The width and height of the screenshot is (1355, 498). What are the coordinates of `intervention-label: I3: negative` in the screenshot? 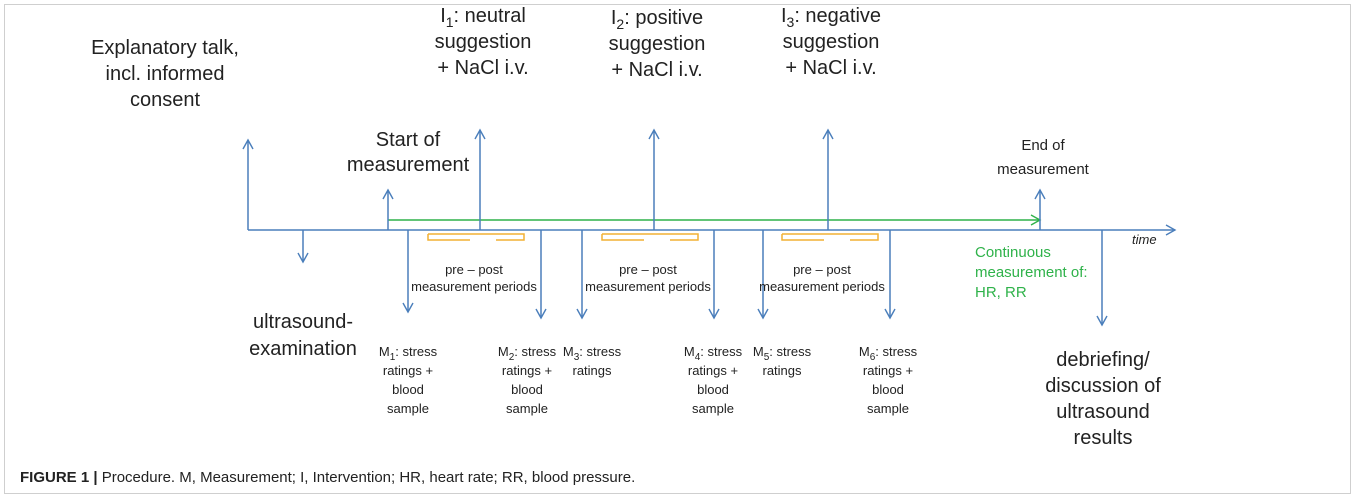 It's located at (831, 17).